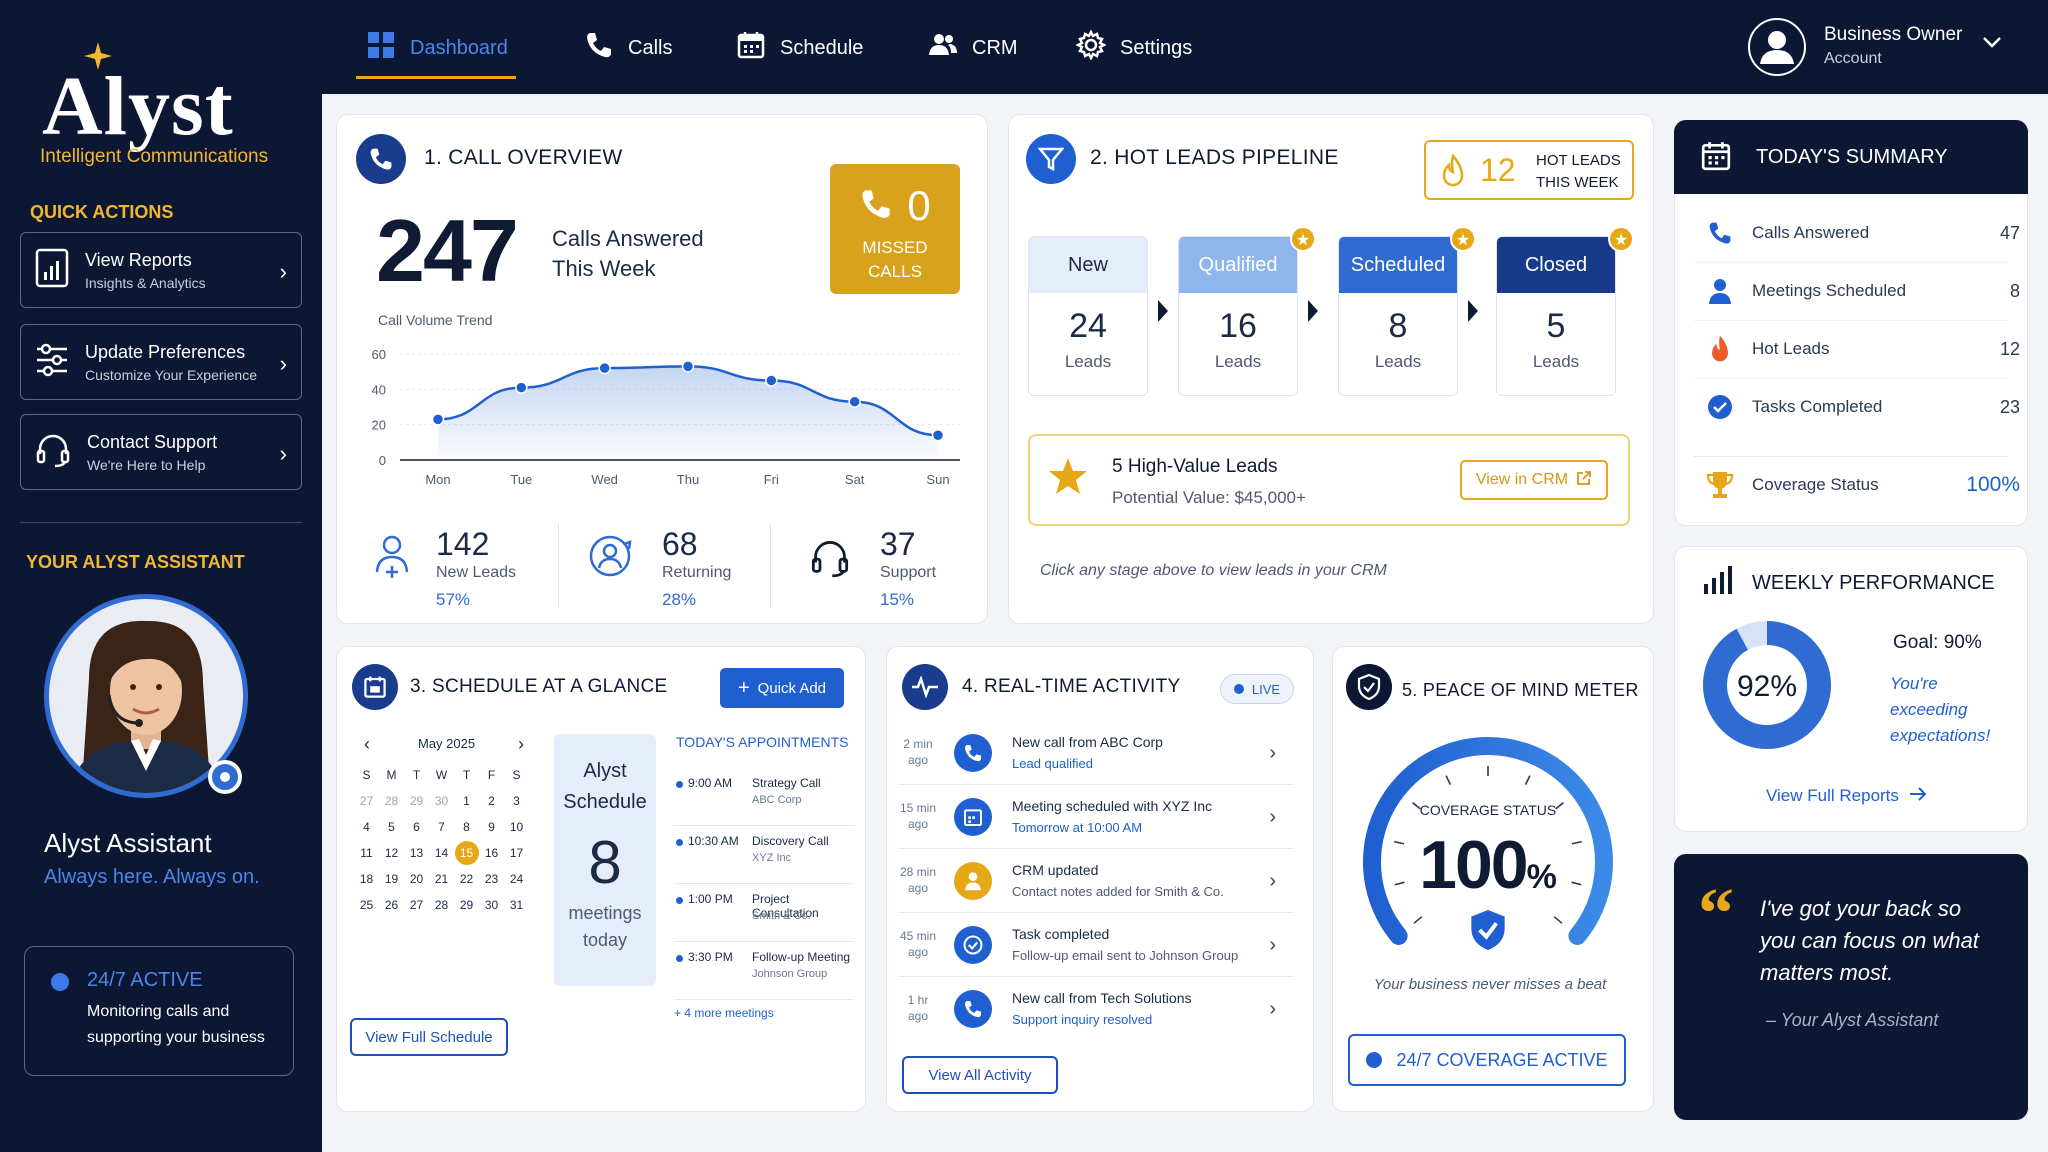 This screenshot has width=2048, height=1152. I want to click on status-dot-icon, so click(60, 982).